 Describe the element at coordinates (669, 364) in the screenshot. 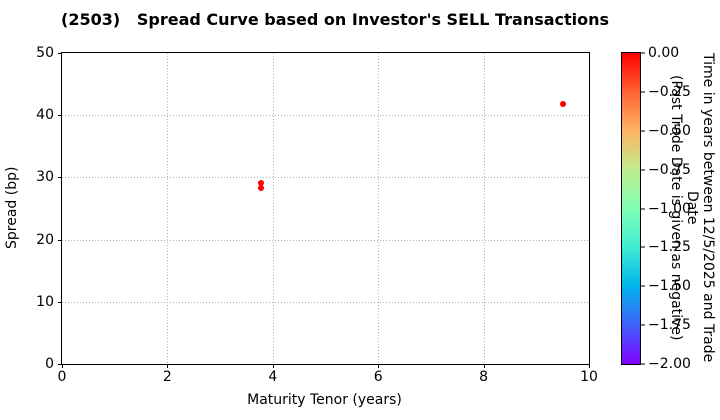

I see `colorbar-tick-label: −2.00` at that location.